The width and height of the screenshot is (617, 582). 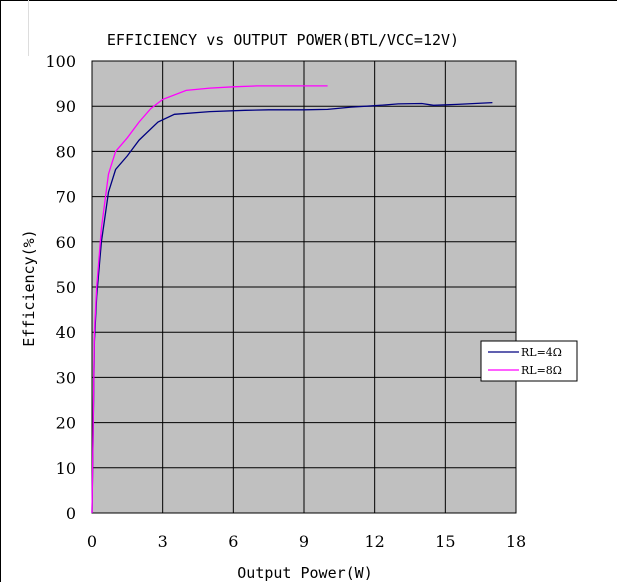 I want to click on y-tick-label-5: 50, so click(x=66, y=287).